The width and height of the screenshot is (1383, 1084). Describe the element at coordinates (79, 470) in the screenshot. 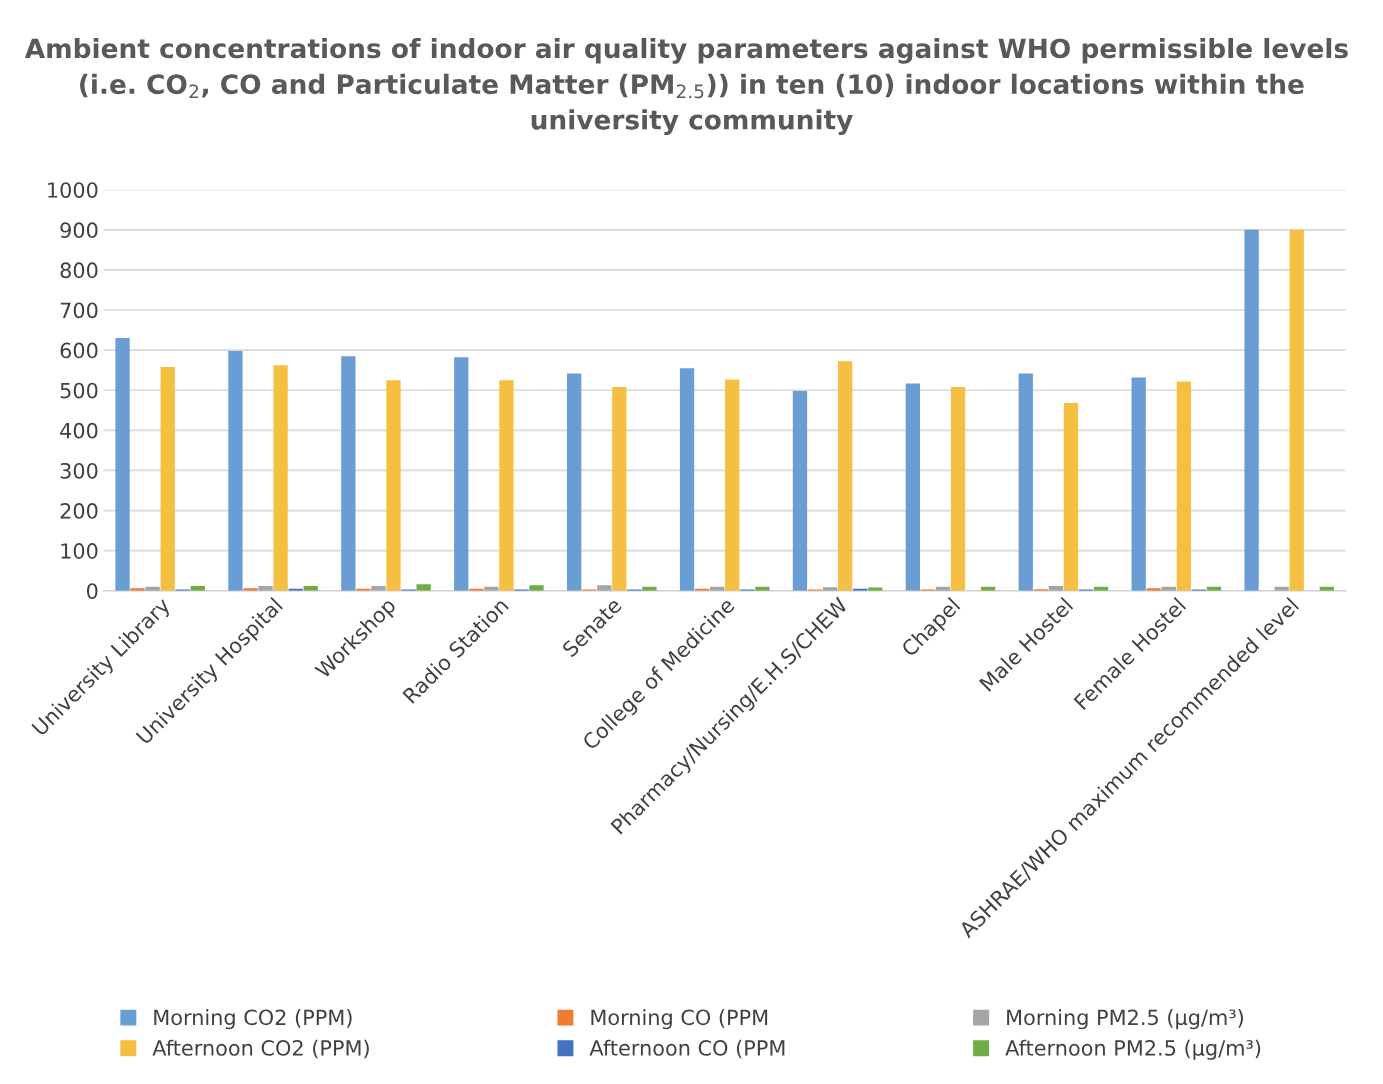

I see `y-tick-label: 300` at that location.